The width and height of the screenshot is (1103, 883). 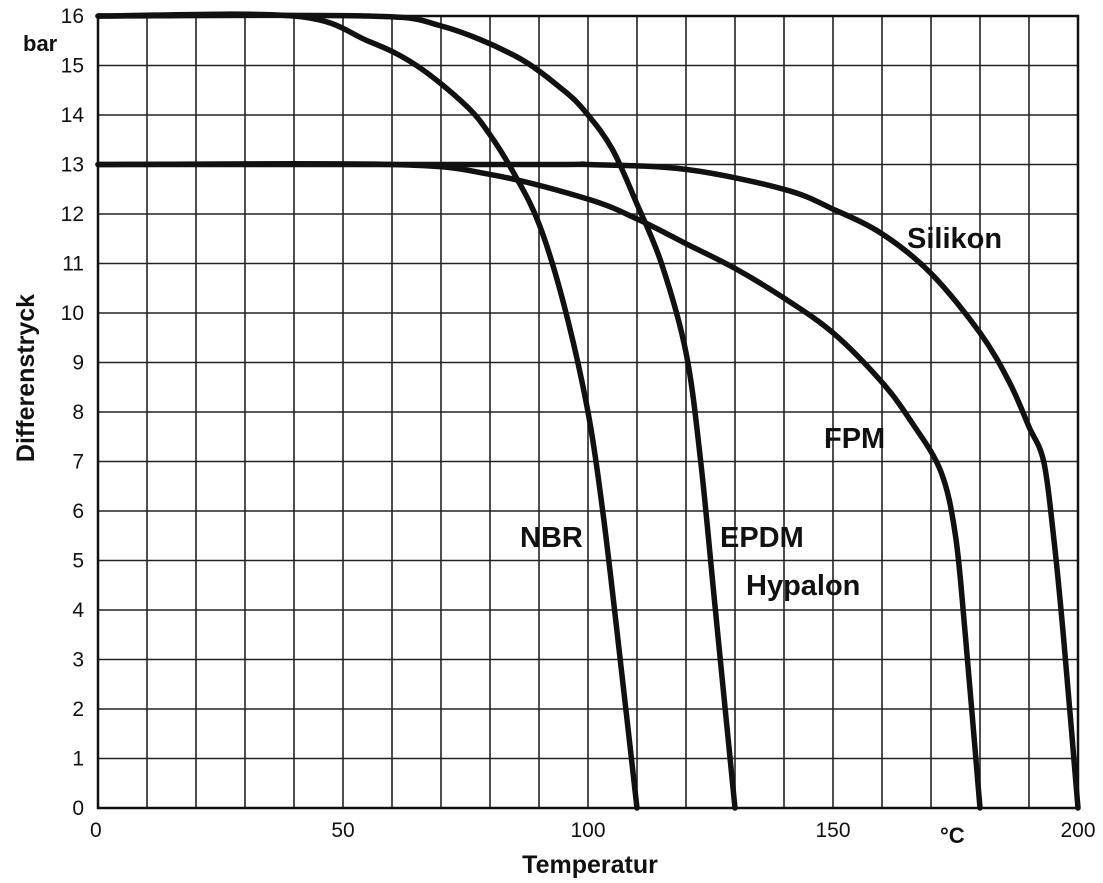 What do you see at coordinates (1077, 830) in the screenshot?
I see `x-tick-label: 200` at bounding box center [1077, 830].